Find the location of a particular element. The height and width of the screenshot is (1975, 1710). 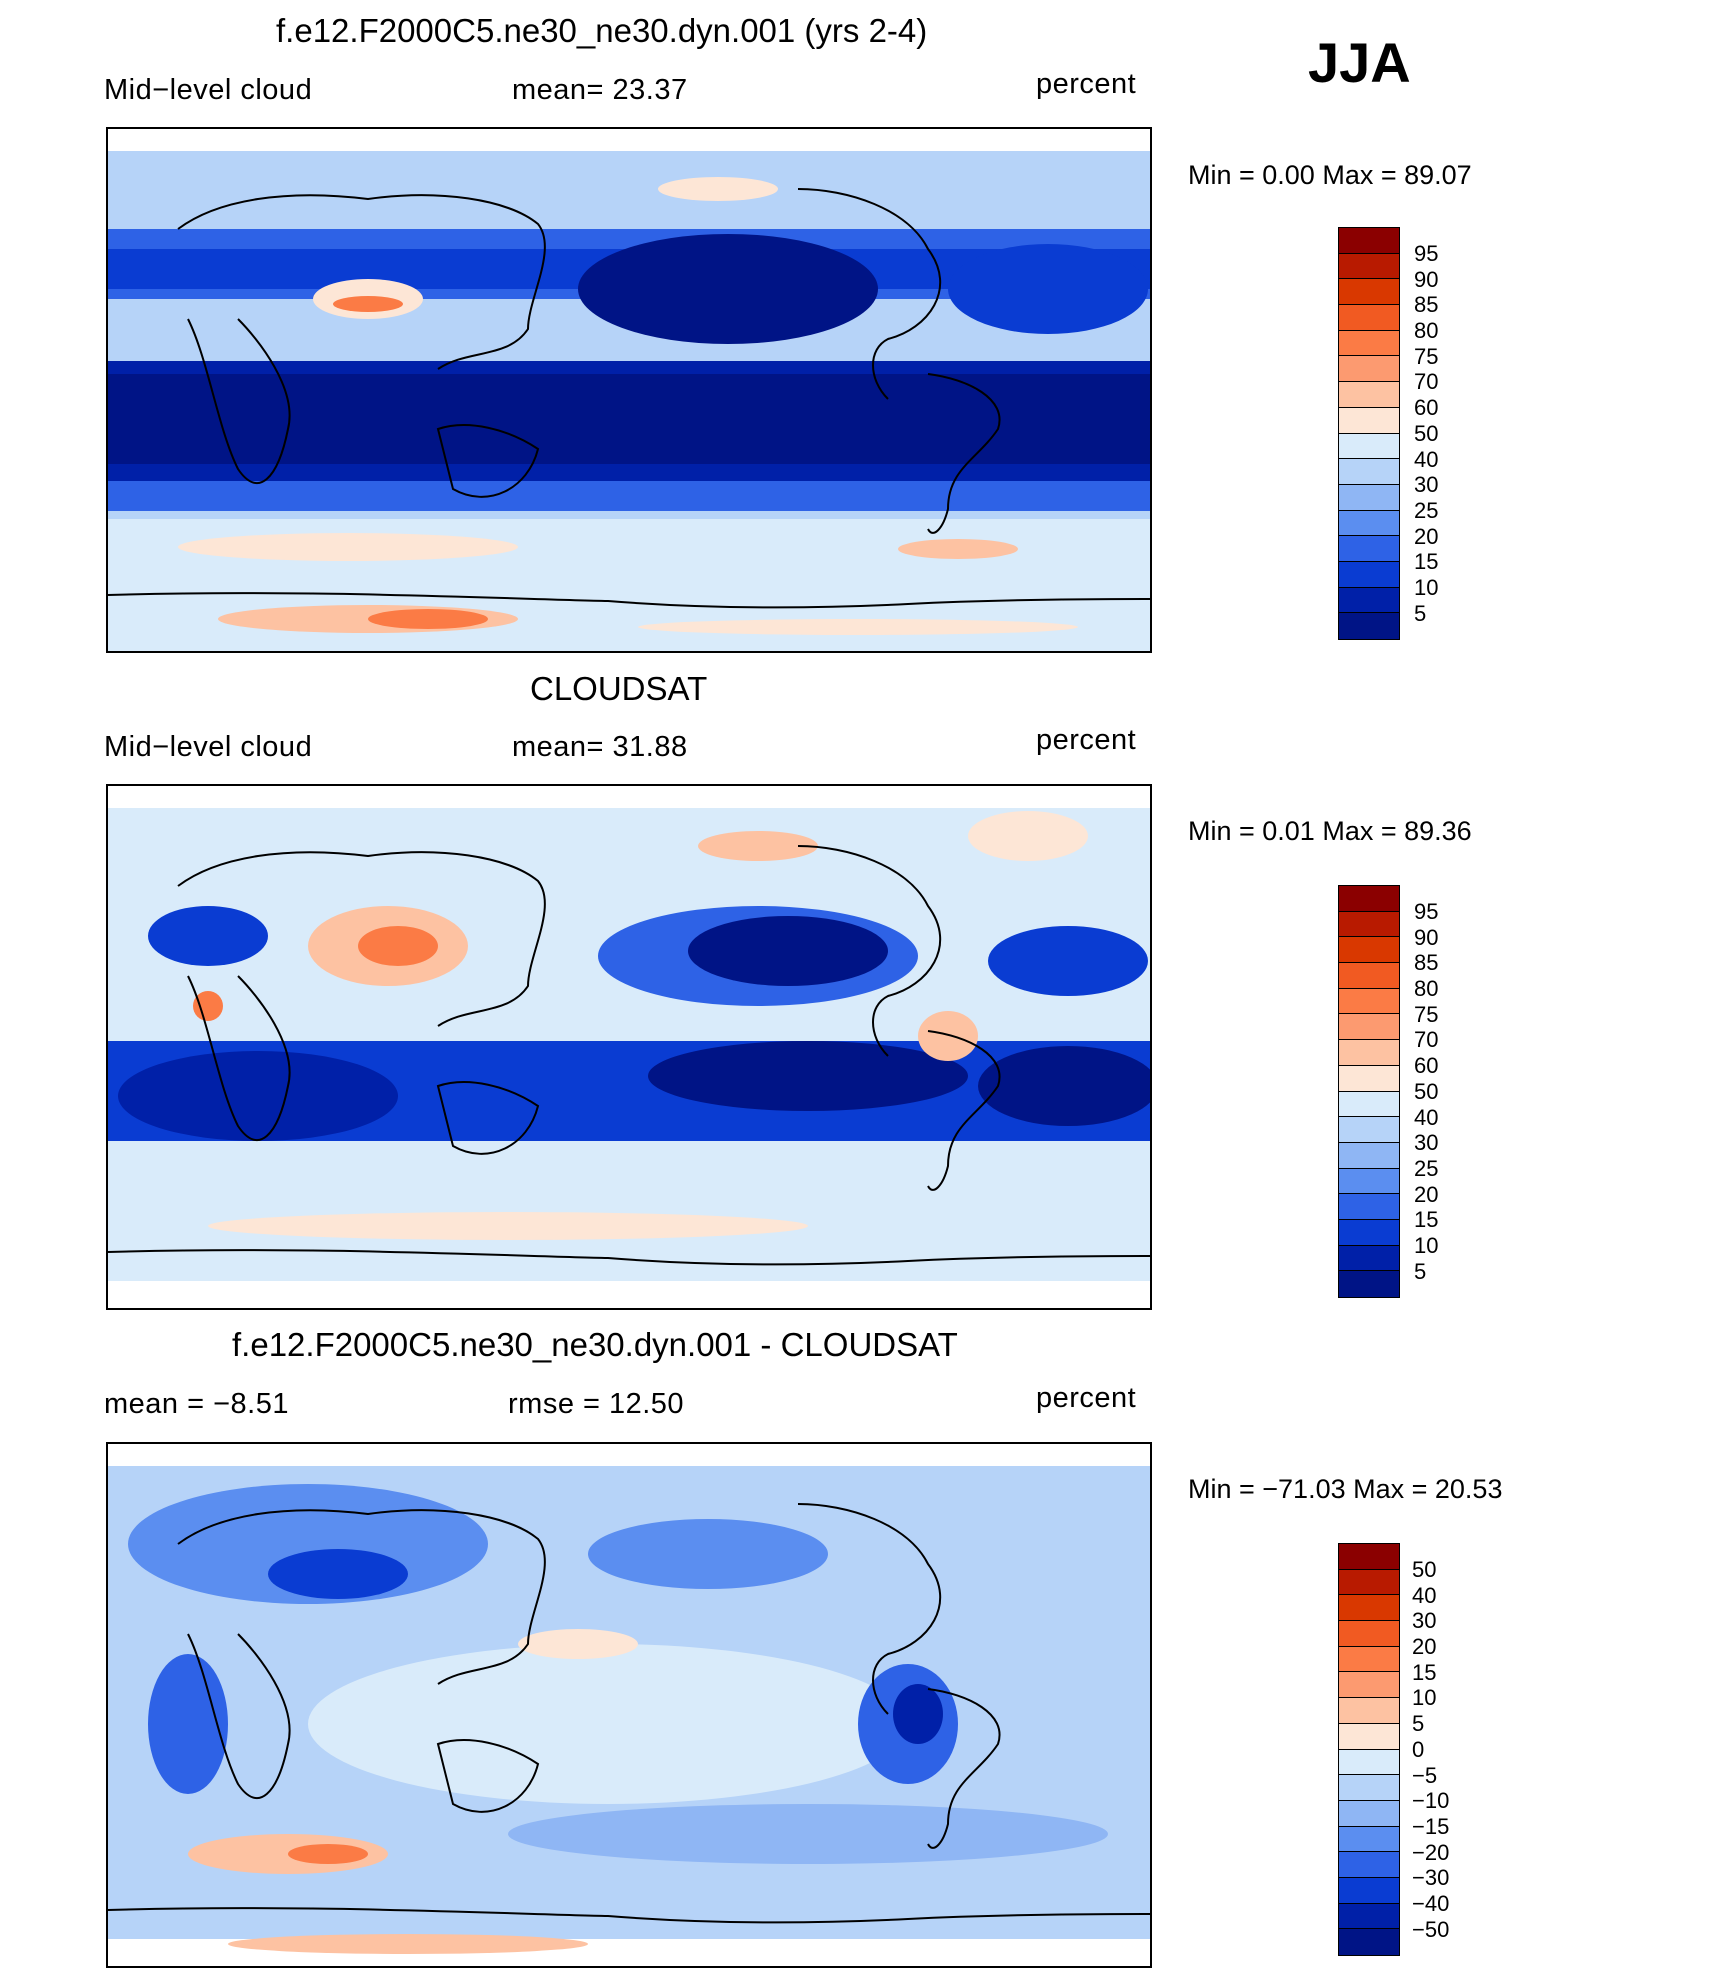

colorbar-tick-label: −30 is located at coordinates (1431, 1878).